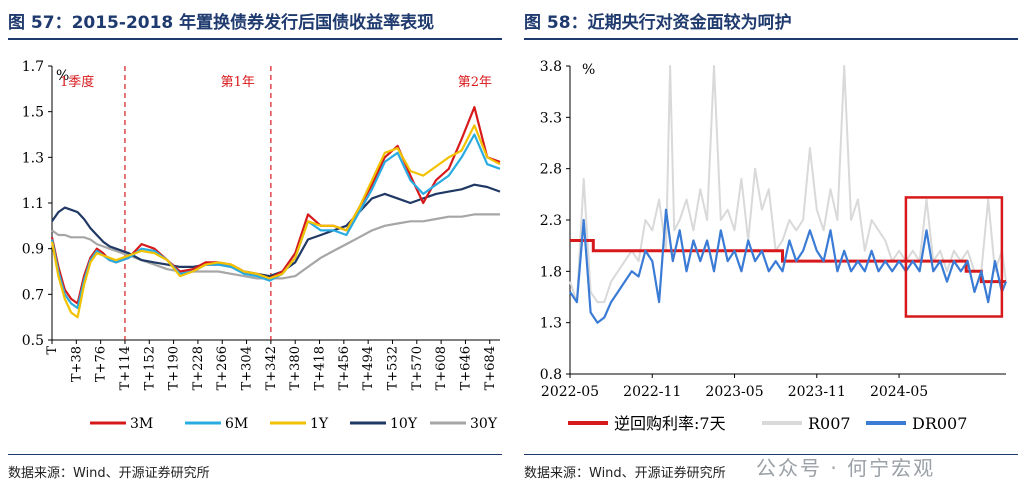 Image resolution: width=1024 pixels, height=501 pixels. I want to click on watermark: 公众号 · 何宁宏观, so click(846, 468).